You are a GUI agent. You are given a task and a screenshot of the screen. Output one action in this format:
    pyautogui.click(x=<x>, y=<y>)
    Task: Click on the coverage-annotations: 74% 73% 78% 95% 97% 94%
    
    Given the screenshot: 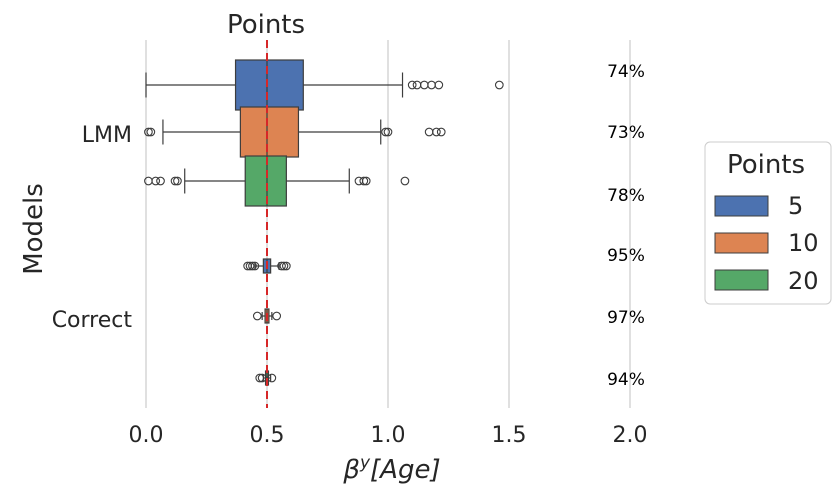 What is the action you would take?
    pyautogui.click(x=626, y=226)
    